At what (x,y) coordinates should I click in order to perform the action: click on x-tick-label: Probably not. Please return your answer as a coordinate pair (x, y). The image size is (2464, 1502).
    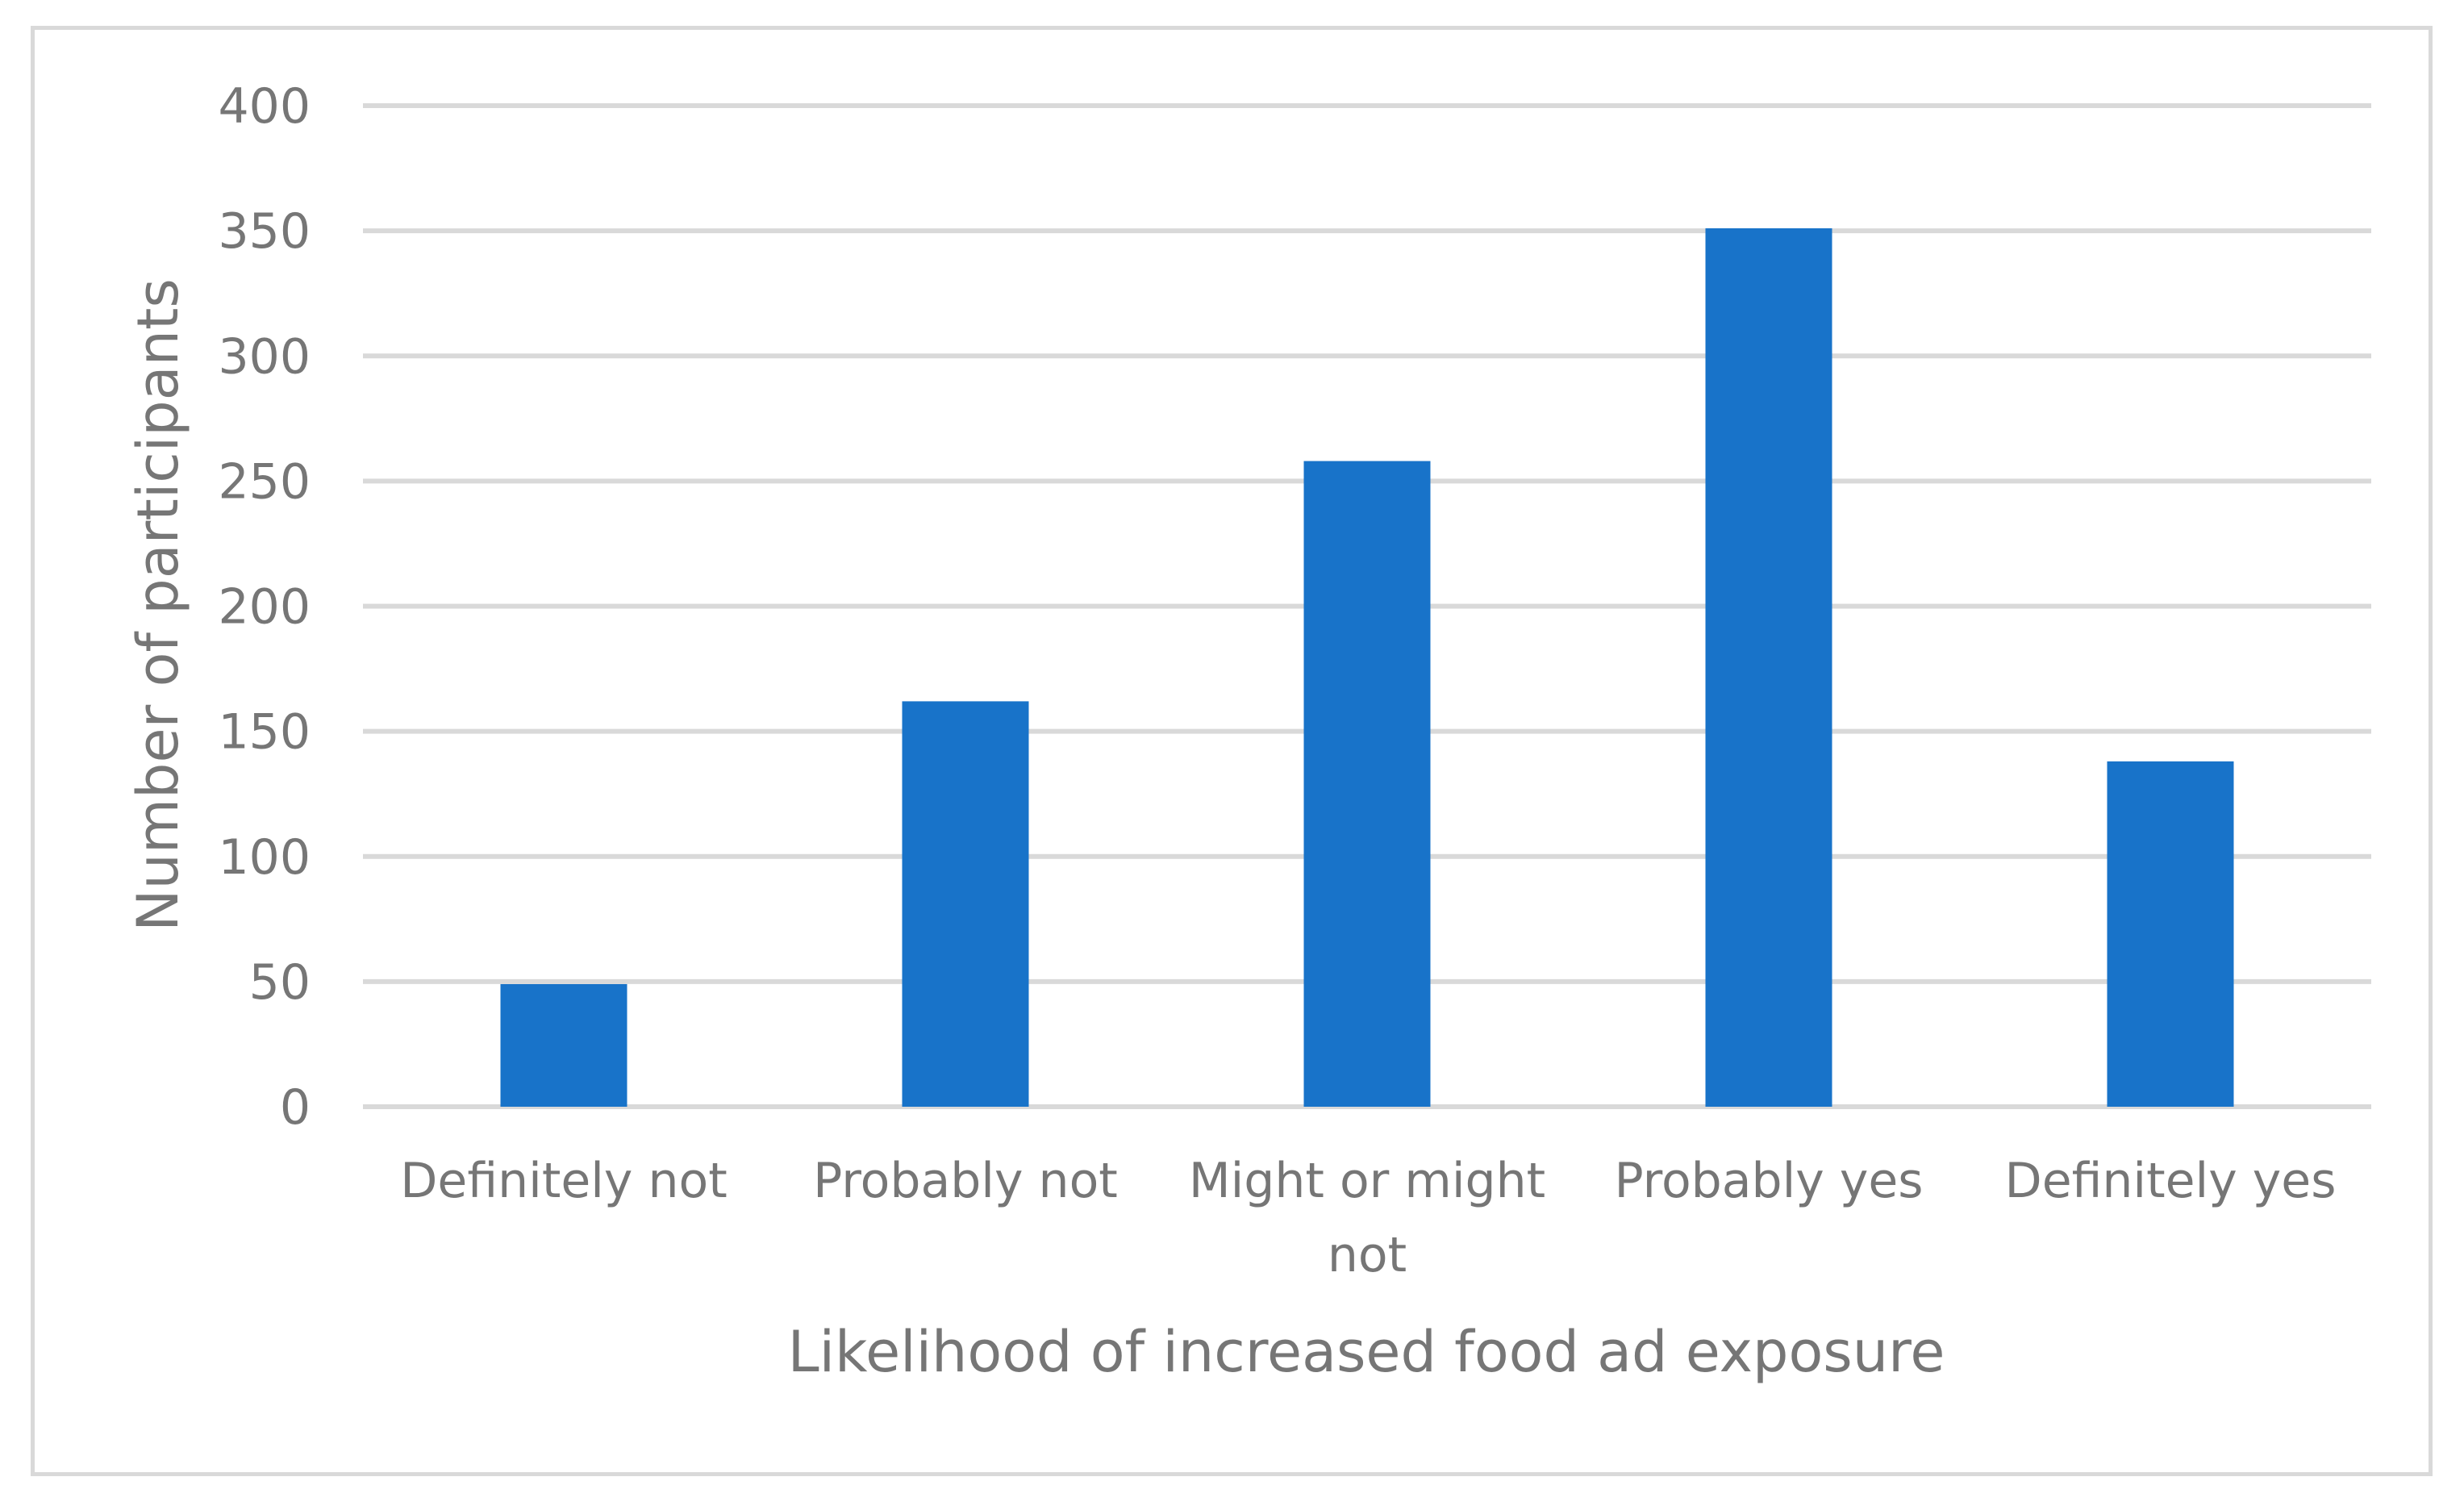
    Looking at the image, I should click on (965, 1181).